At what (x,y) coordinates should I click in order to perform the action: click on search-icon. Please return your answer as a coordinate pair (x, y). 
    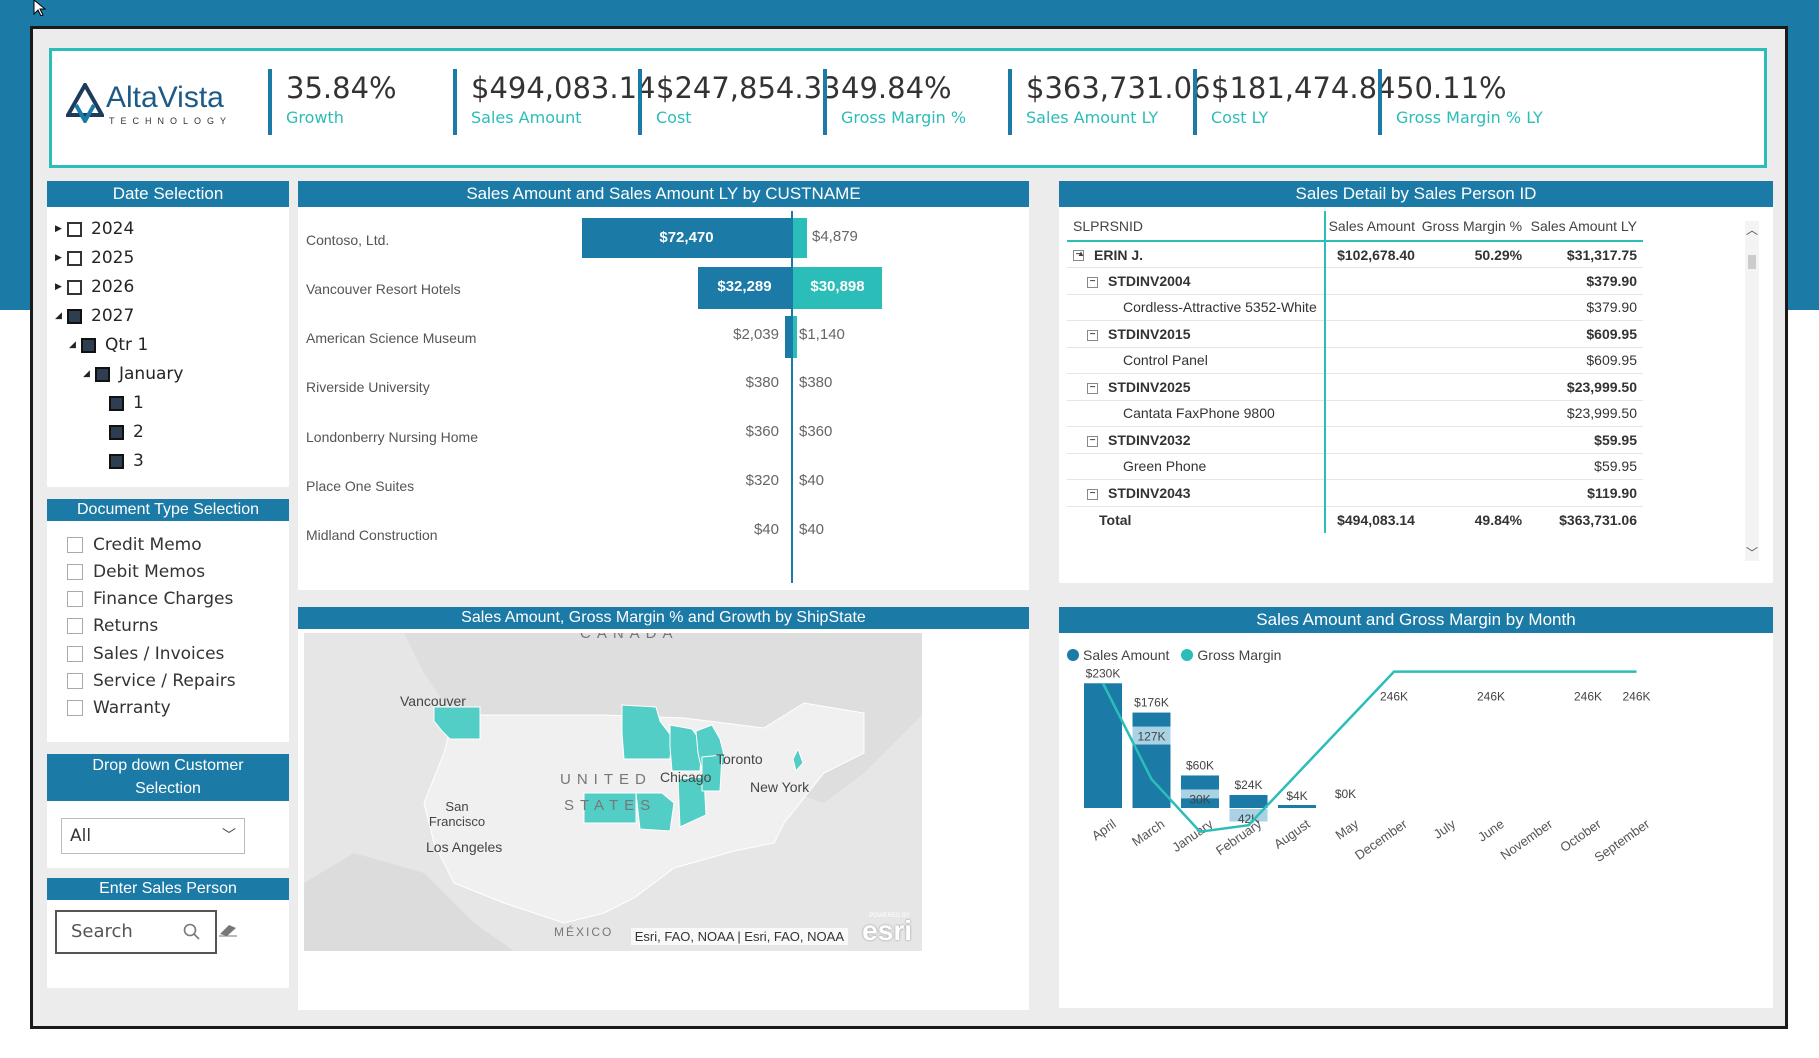
    Looking at the image, I should click on (192, 932).